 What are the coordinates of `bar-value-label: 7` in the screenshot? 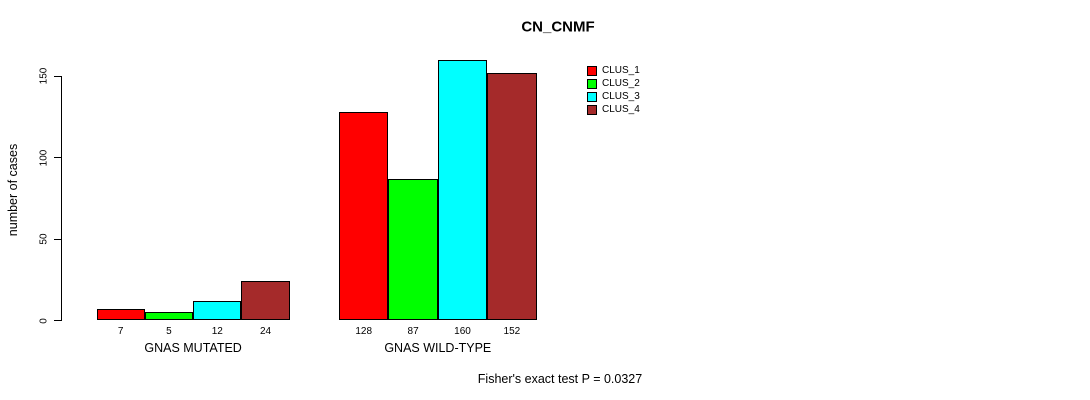 It's located at (120, 331).